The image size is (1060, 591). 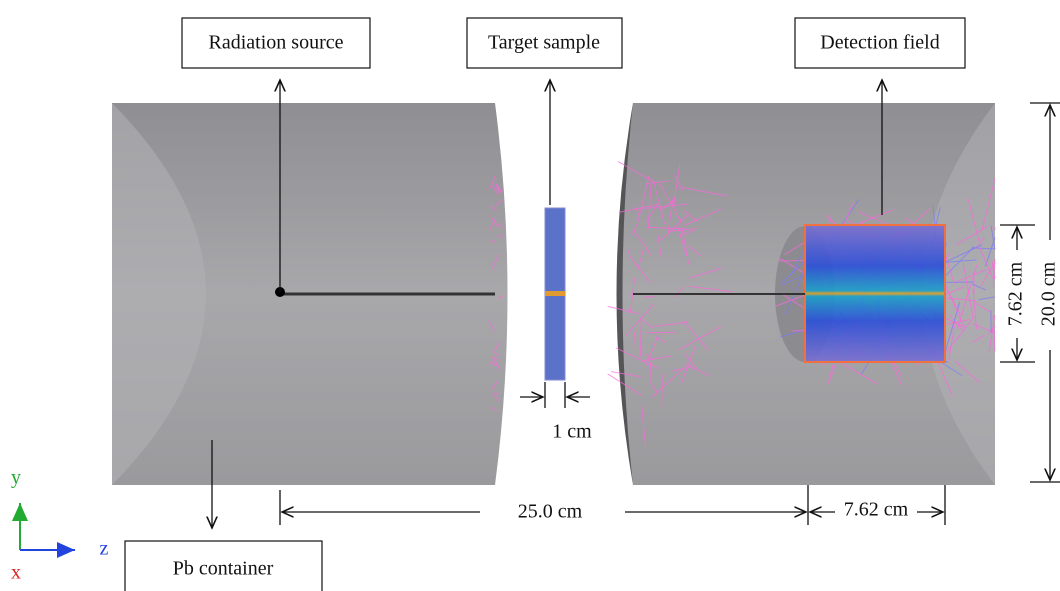 What do you see at coordinates (572, 432) in the screenshot?
I see `dimension-label: 1 cm` at bounding box center [572, 432].